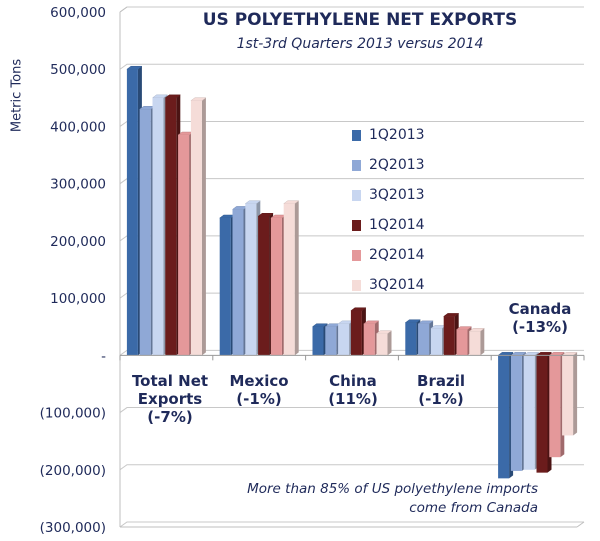  I want to click on legend-label: 3Q2013, so click(397, 195).